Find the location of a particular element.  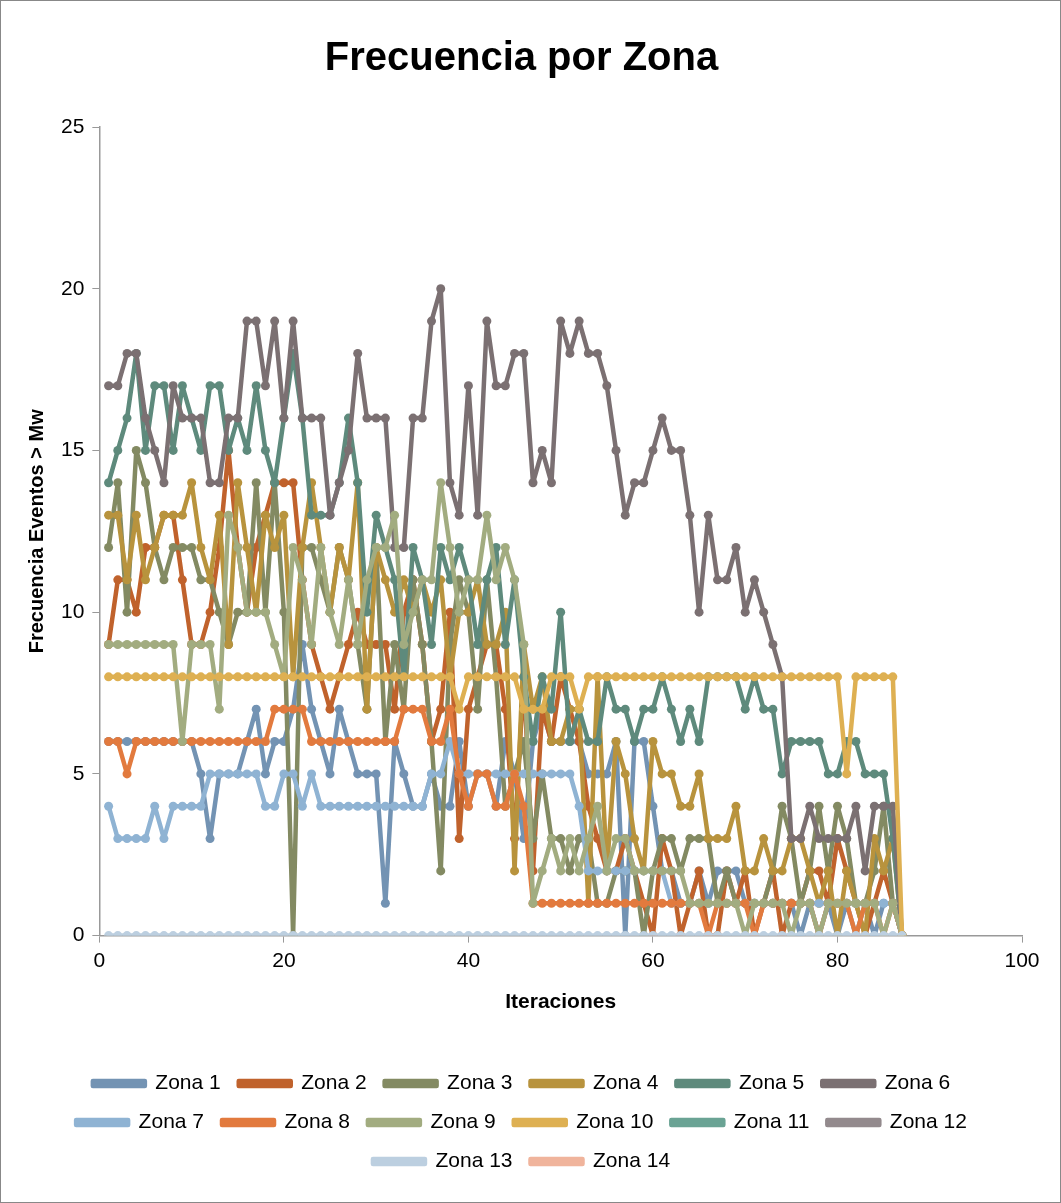

legend-label: Zona 14 is located at coordinates (632, 1160).